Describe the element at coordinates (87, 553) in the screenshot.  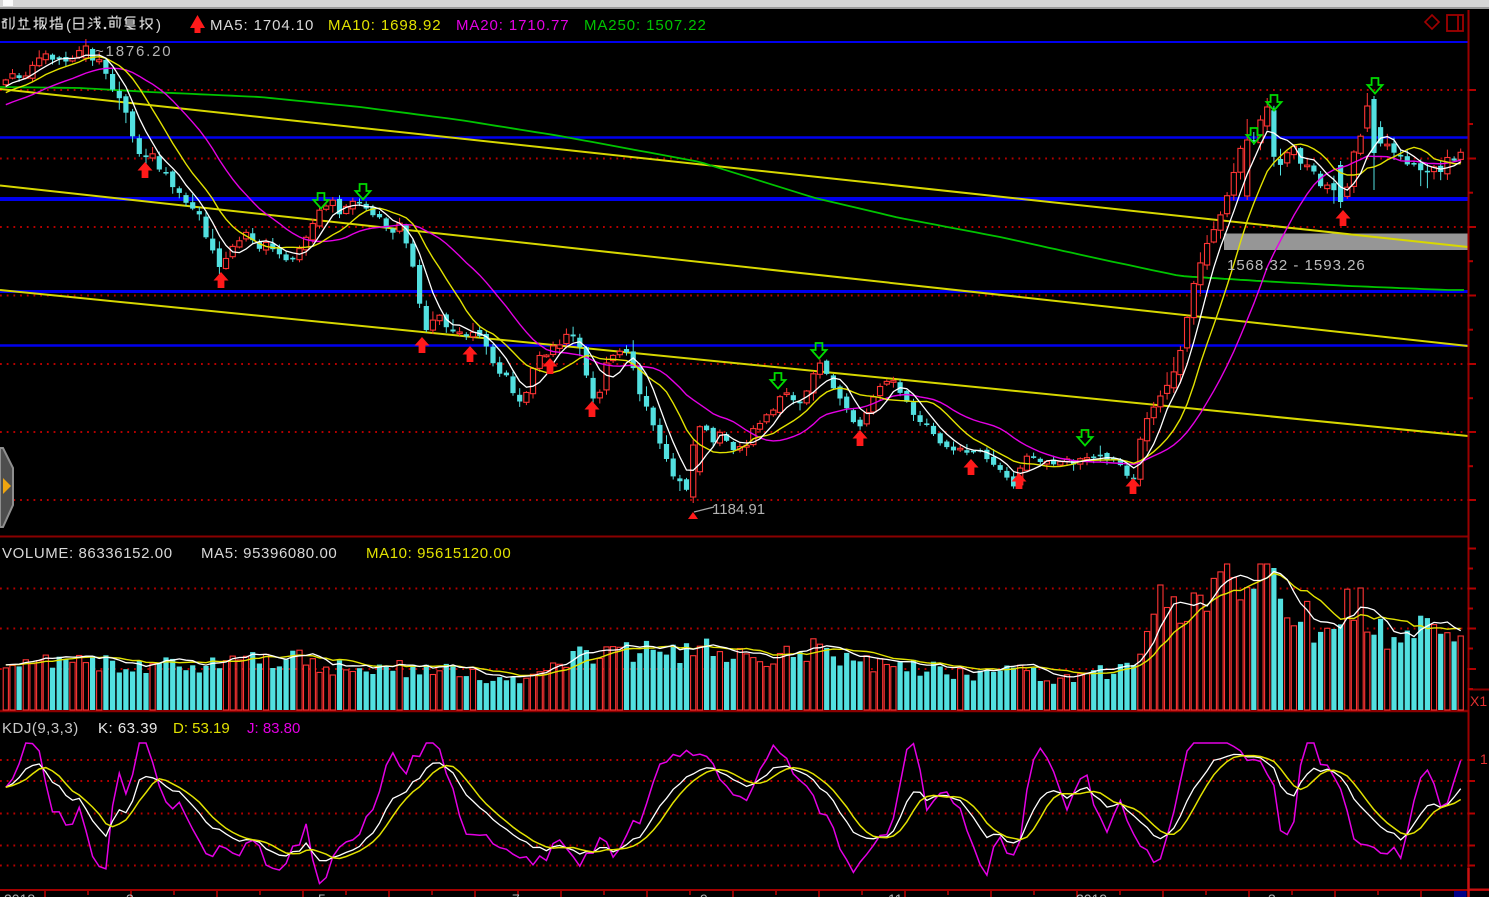
I see `svg-text: VOLUME: 86336152.00` at that location.